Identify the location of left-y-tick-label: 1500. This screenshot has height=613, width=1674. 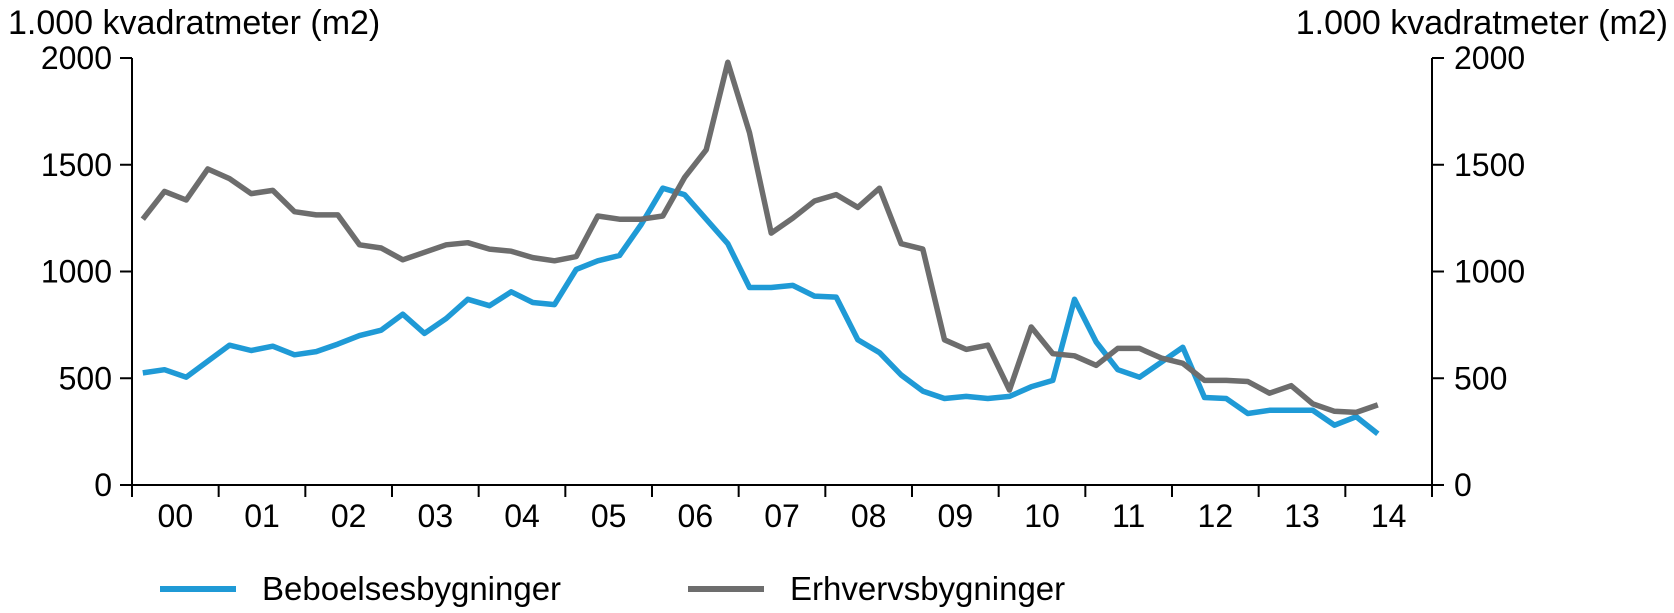
(76, 165).